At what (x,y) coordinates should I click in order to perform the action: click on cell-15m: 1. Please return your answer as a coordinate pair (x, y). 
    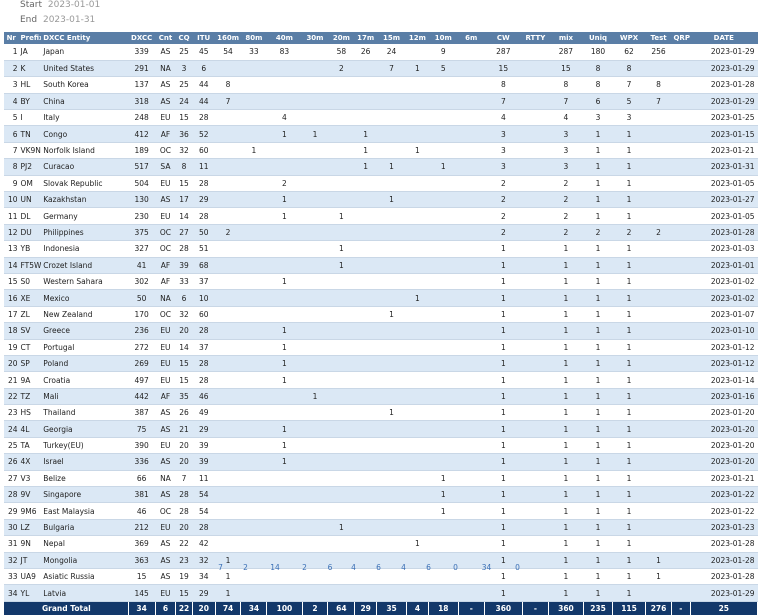
    Looking at the image, I should click on (391, 413).